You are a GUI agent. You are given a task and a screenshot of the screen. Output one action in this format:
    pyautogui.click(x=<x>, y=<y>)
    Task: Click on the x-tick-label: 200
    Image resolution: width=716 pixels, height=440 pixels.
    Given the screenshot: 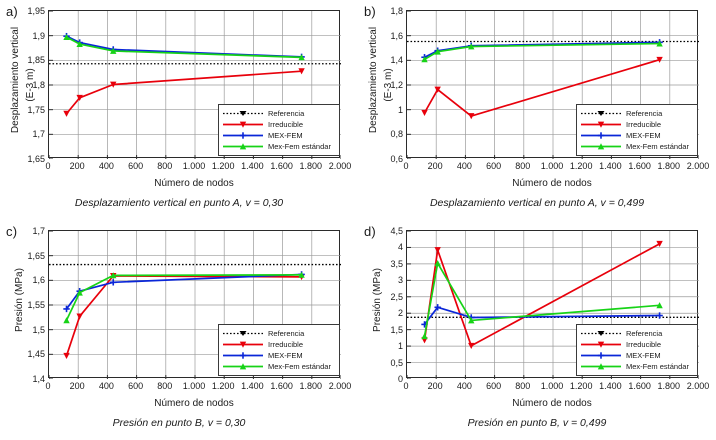 What is the action you would take?
    pyautogui.click(x=77, y=386)
    